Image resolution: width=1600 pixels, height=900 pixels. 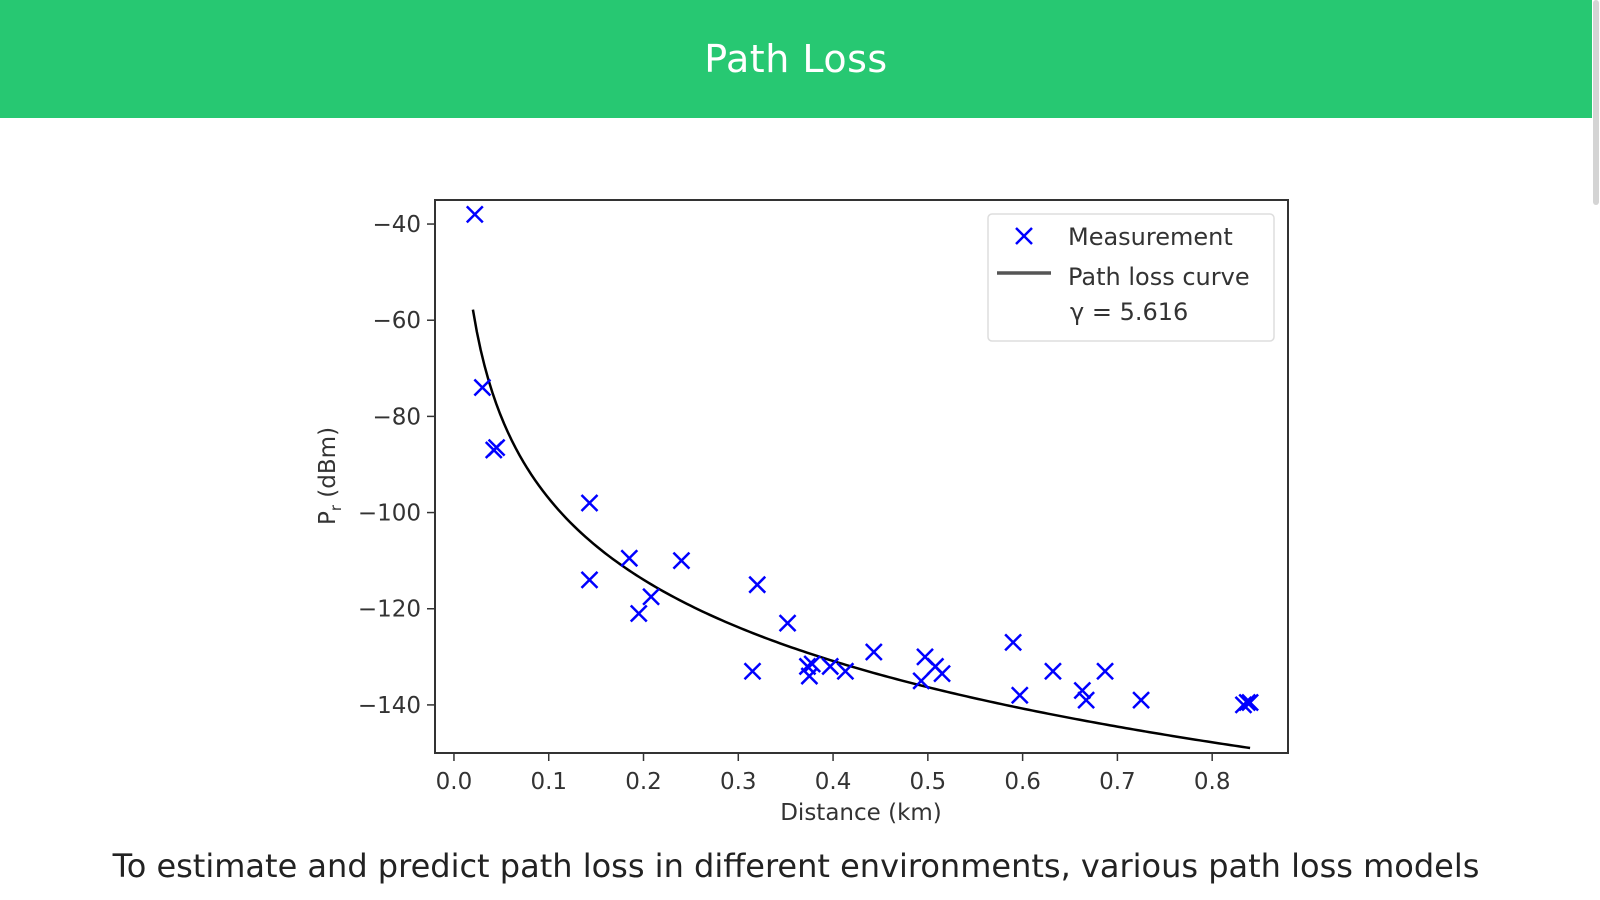 What do you see at coordinates (738, 782) in the screenshot?
I see `x-tick-label: 0.3` at bounding box center [738, 782].